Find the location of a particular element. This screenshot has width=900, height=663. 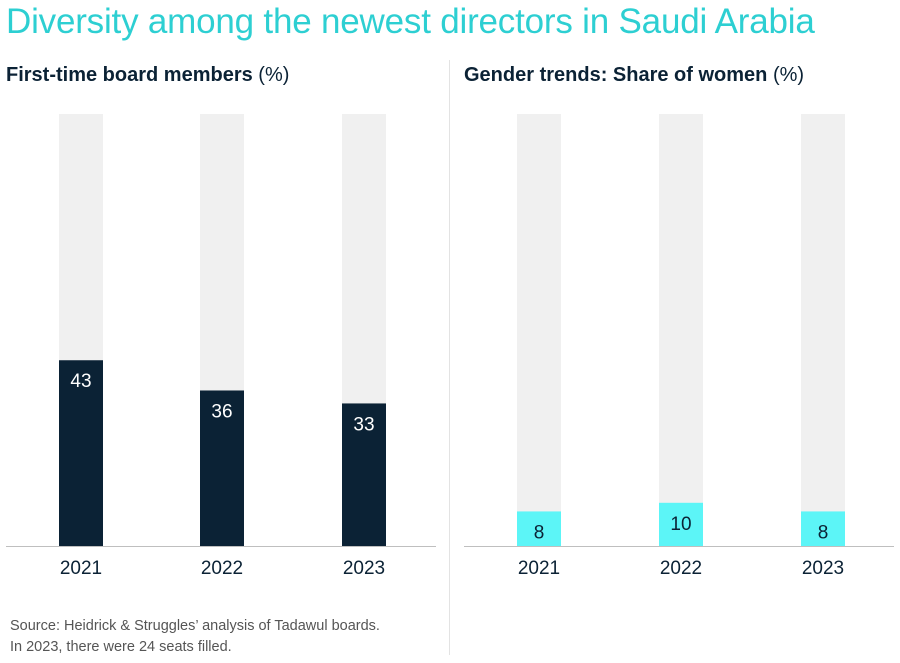

panel-divider is located at coordinates (449, 357).